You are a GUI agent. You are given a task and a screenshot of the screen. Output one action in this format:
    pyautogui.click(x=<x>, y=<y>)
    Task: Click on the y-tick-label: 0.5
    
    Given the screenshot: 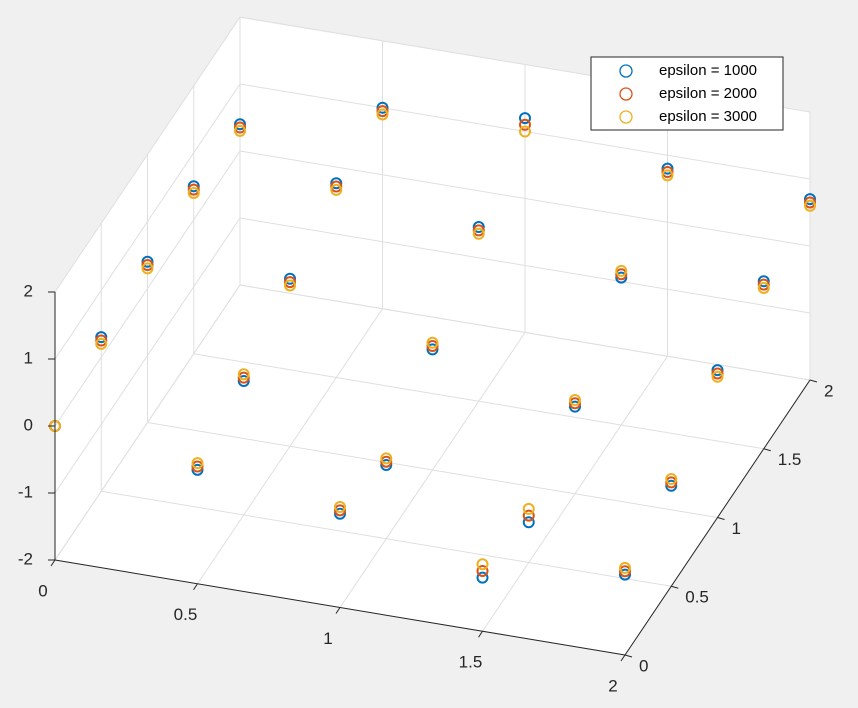 What is the action you would take?
    pyautogui.click(x=697, y=597)
    